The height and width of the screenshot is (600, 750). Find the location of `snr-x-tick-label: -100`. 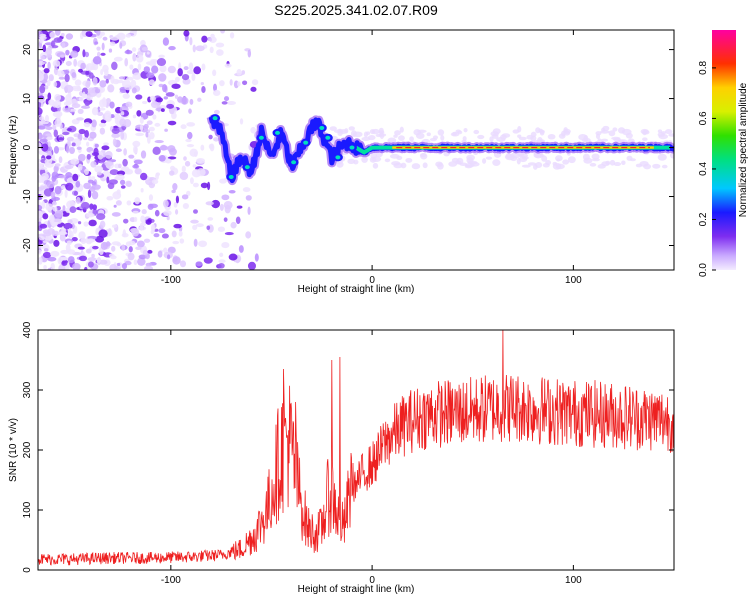

snr-x-tick-label: -100 is located at coordinates (171, 580).